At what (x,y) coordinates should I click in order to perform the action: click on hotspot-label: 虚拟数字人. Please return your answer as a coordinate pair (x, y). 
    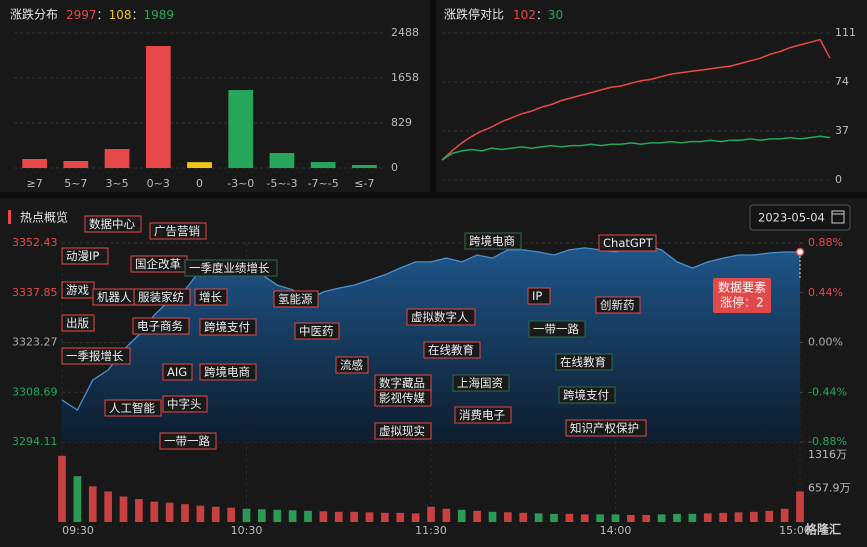
    Looking at the image, I should click on (440, 317).